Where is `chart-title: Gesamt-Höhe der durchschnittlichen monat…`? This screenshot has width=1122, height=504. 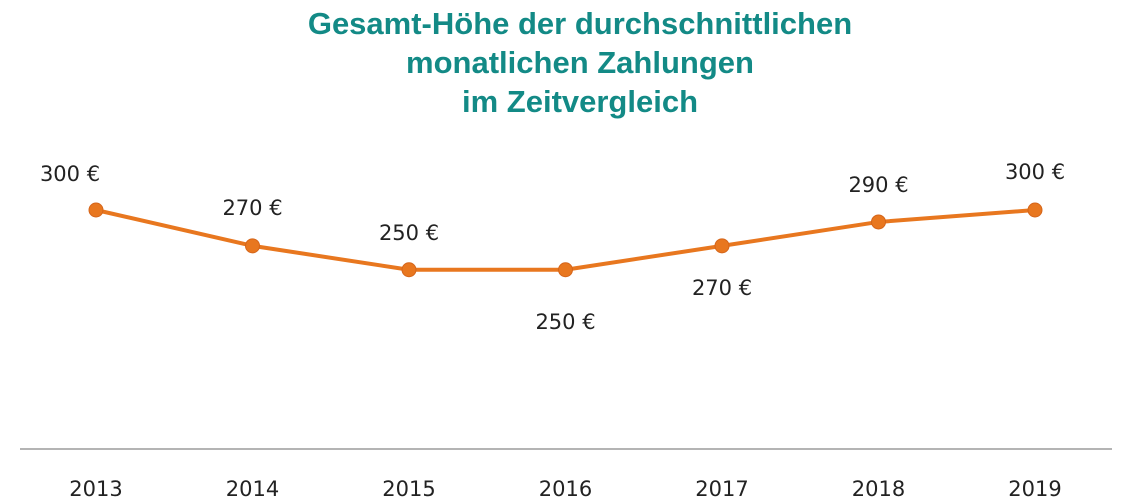 chart-title: Gesamt-Höhe der durchschnittlichen monat… is located at coordinates (580, 62).